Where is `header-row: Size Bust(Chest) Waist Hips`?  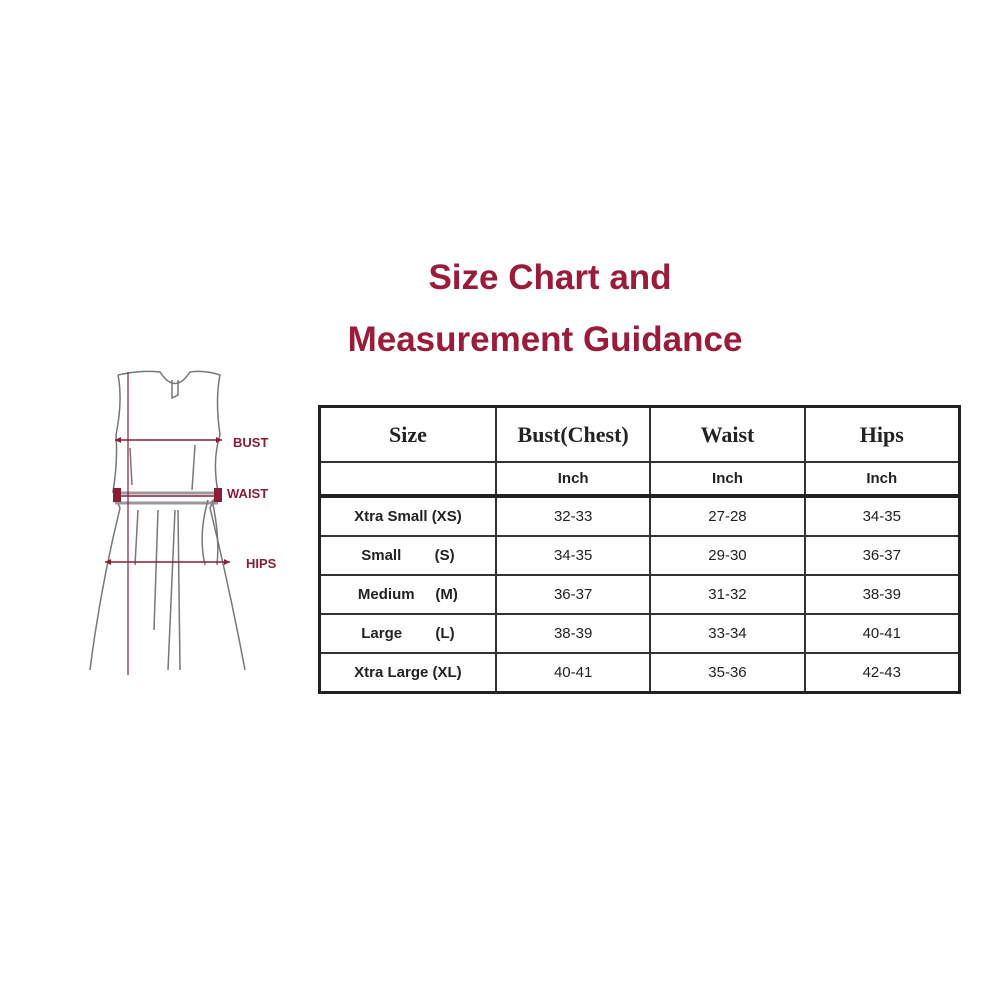 header-row: Size Bust(Chest) Waist Hips is located at coordinates (639, 434).